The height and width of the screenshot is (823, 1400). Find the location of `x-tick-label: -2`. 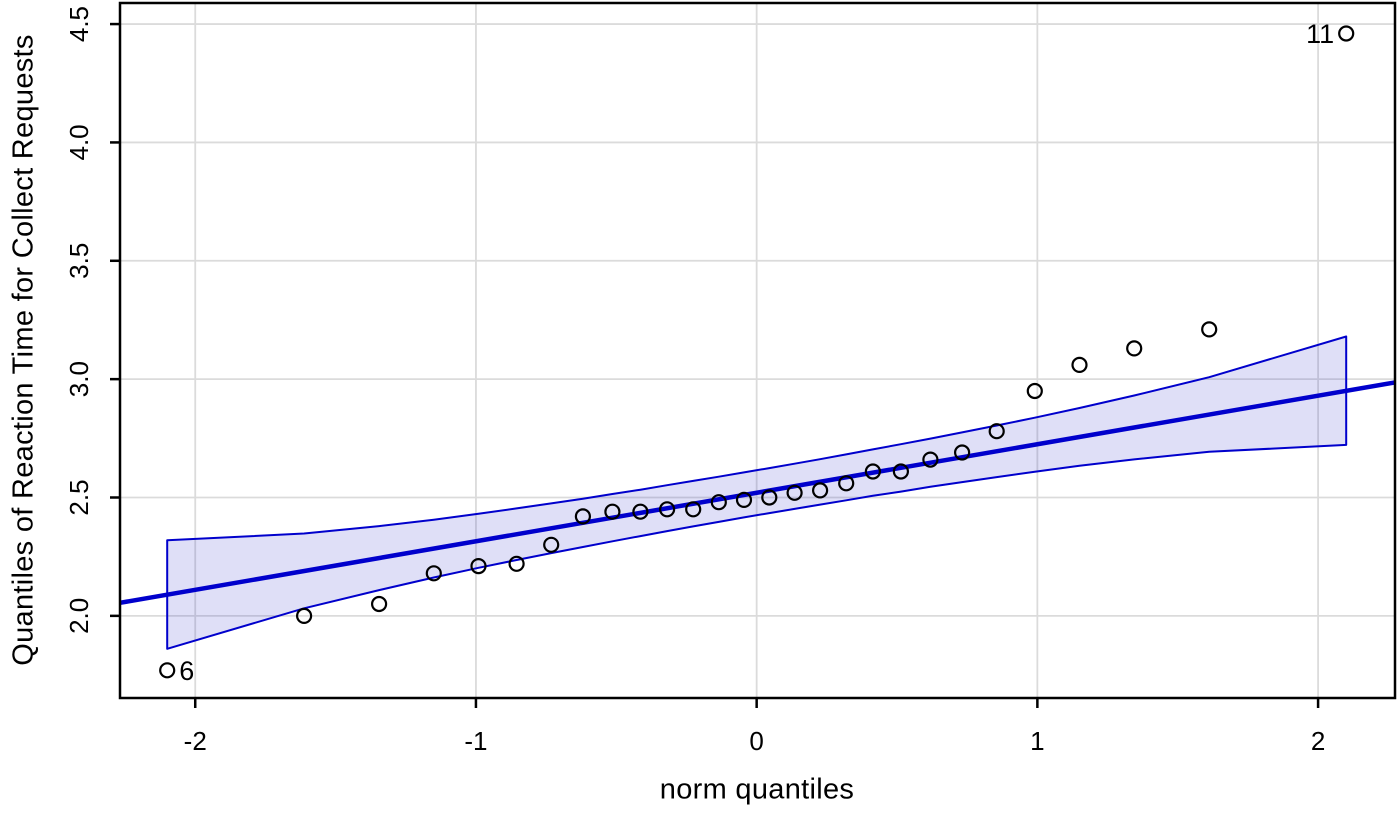

x-tick-label: -2 is located at coordinates (195, 741).